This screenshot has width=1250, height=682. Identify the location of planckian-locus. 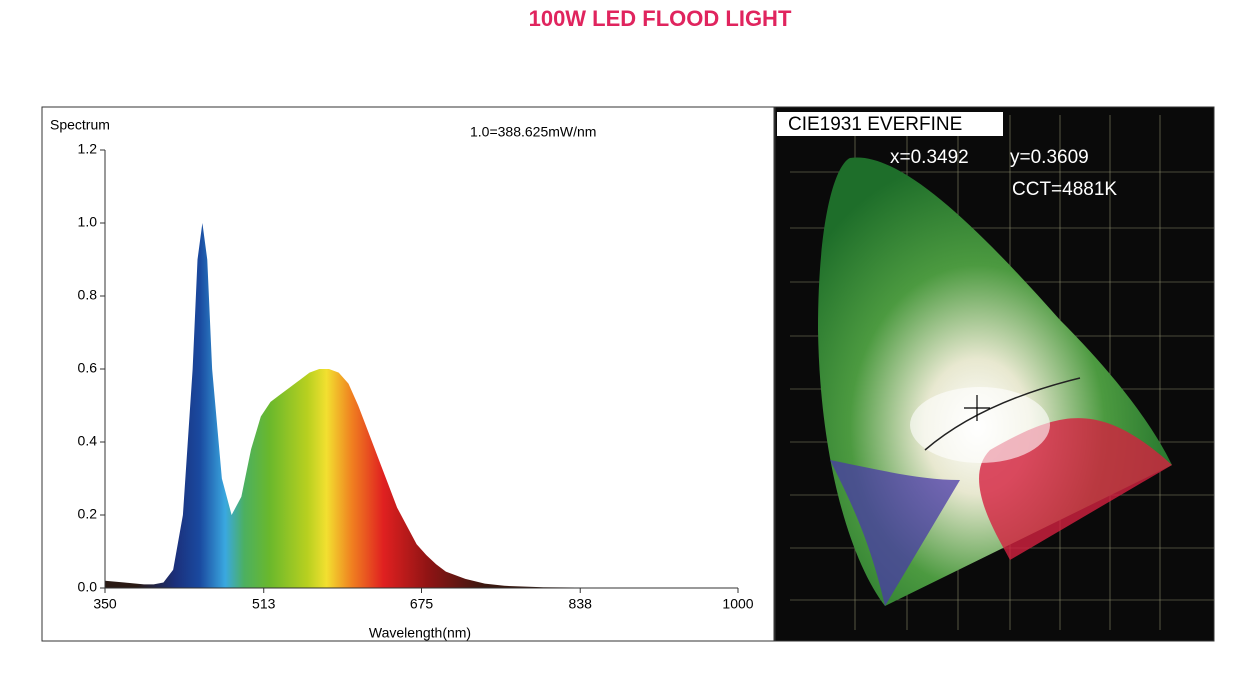
(1002, 414).